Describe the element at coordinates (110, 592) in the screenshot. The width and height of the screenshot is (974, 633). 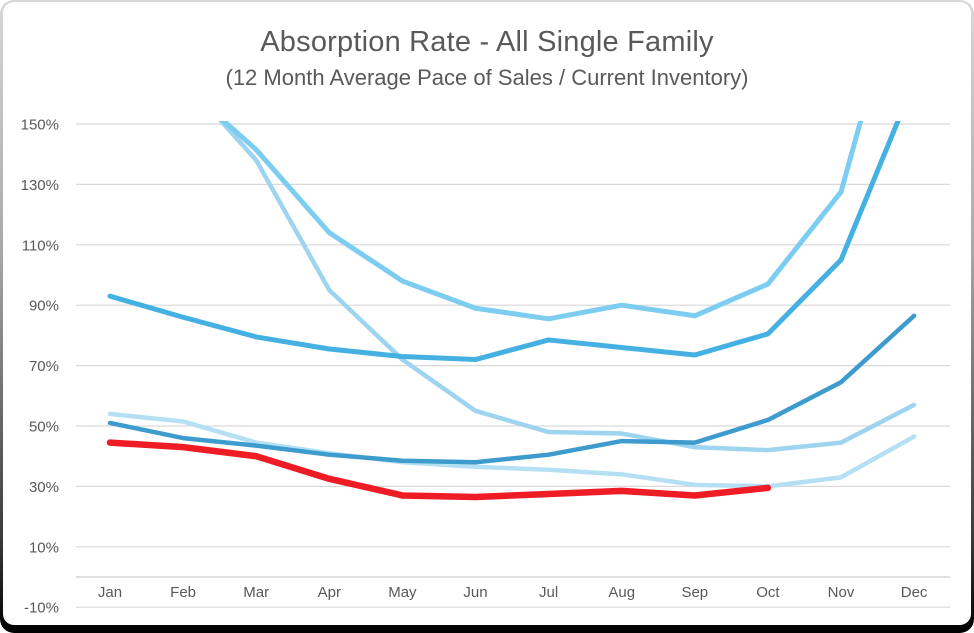
I see `x-tick-label: Jan` at that location.